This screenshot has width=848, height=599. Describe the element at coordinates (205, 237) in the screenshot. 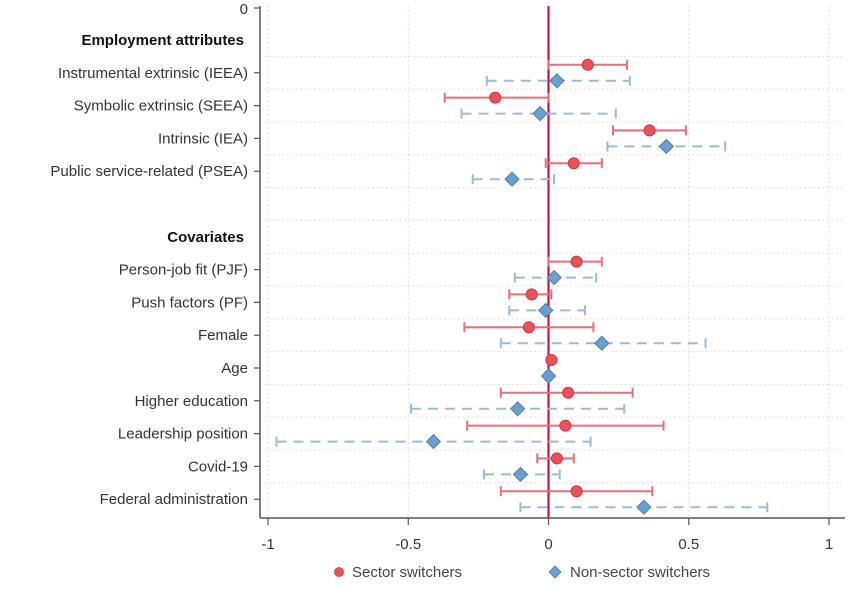

I see `y-group-header: Covariates` at that location.